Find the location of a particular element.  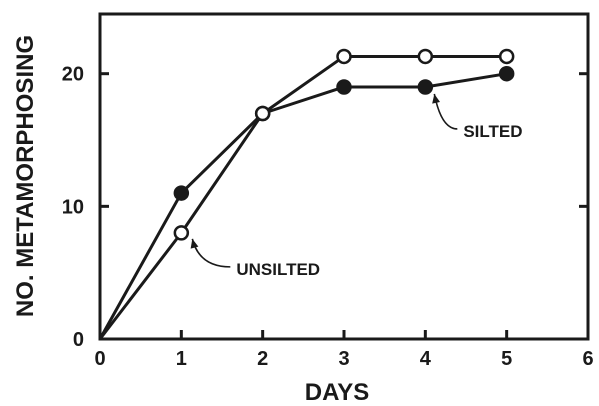

x-tick-label: 4 is located at coordinates (426, 359).